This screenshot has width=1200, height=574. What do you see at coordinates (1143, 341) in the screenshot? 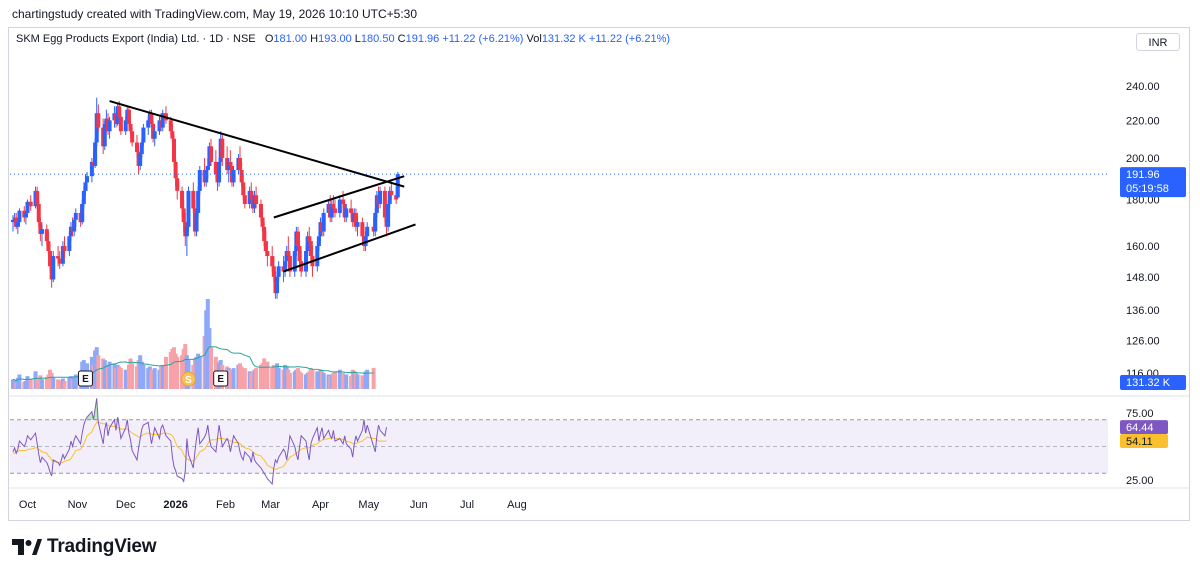
I see `price-tick-label: 126.00` at bounding box center [1143, 341].